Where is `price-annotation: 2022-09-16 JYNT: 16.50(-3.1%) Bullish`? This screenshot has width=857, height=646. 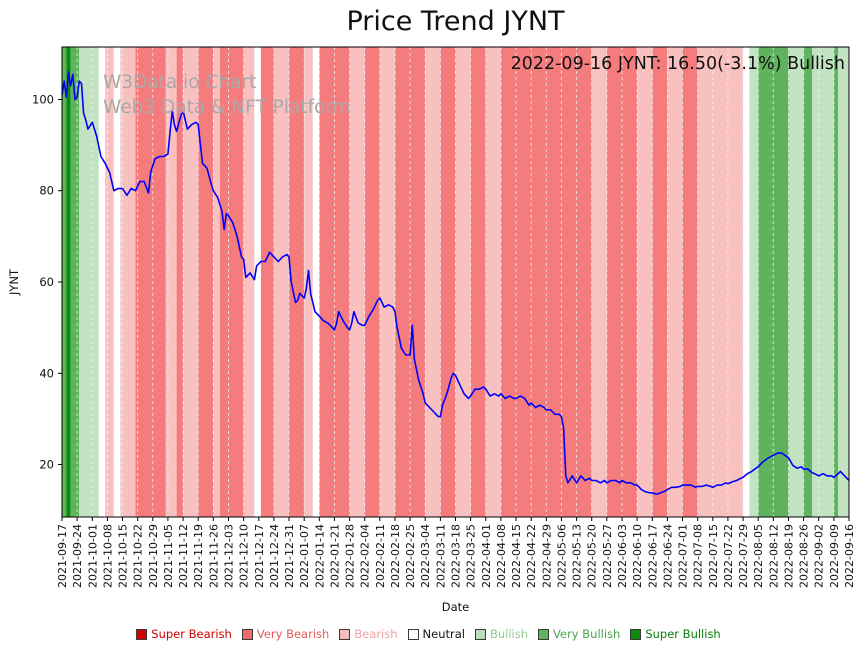
price-annotation: 2022-09-16 JYNT: 16.50(-3.1%) Bullish is located at coordinates (677, 64).